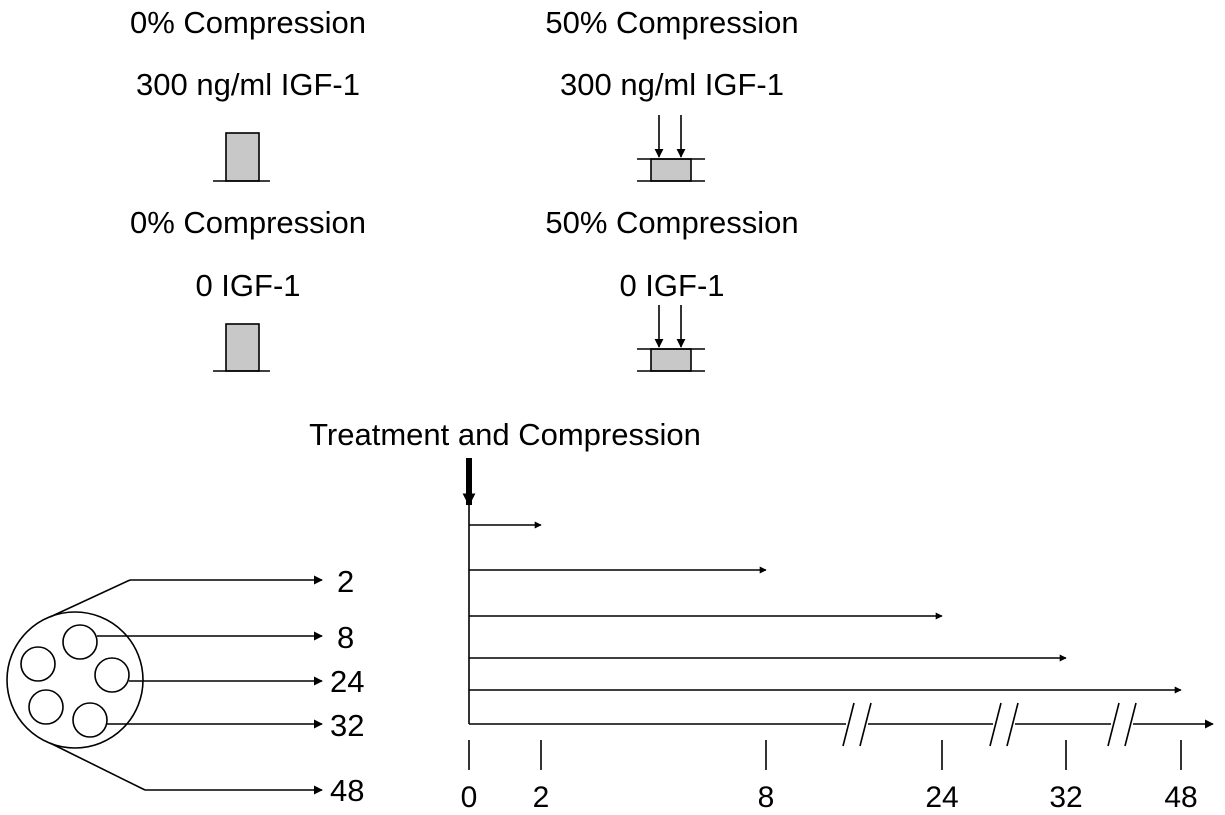 The width and height of the screenshot is (1225, 815). What do you see at coordinates (75, 680) in the screenshot?
I see `dish-icon` at bounding box center [75, 680].